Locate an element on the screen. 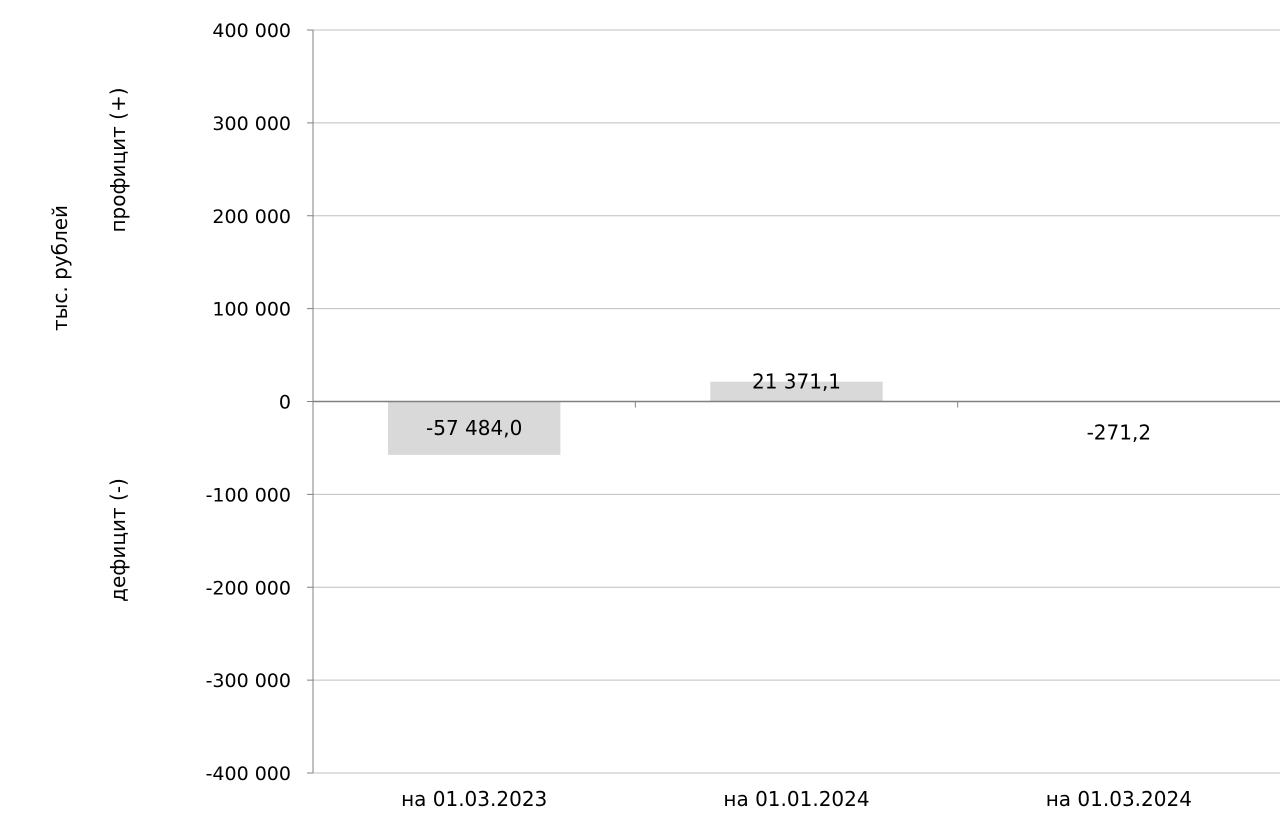 This screenshot has width=1280, height=817. x-tick-label: на 01.03.2023 is located at coordinates (474, 799).